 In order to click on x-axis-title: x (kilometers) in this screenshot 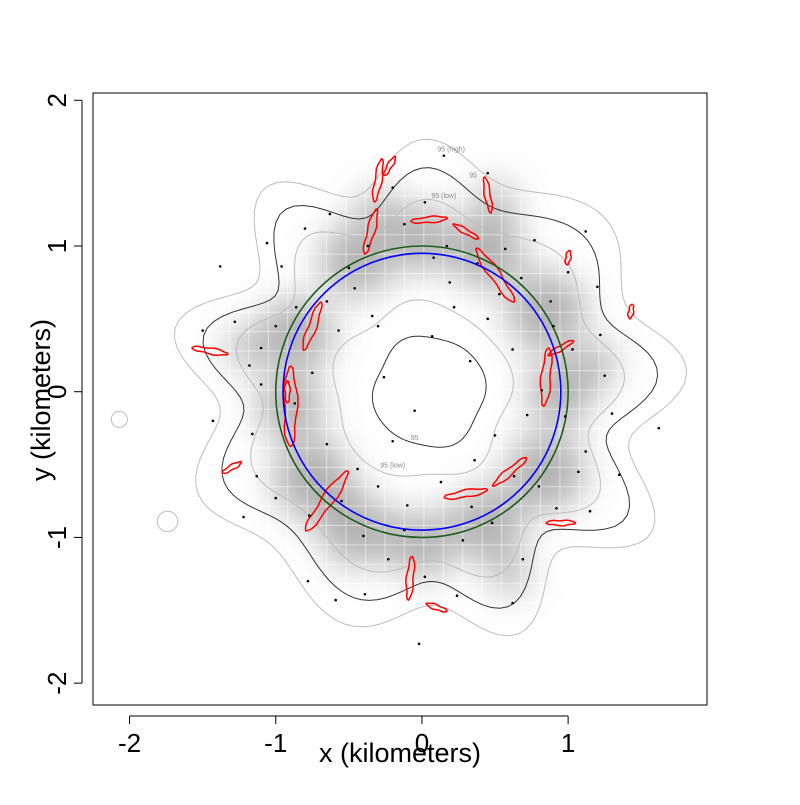, I will do `click(400, 753)`.